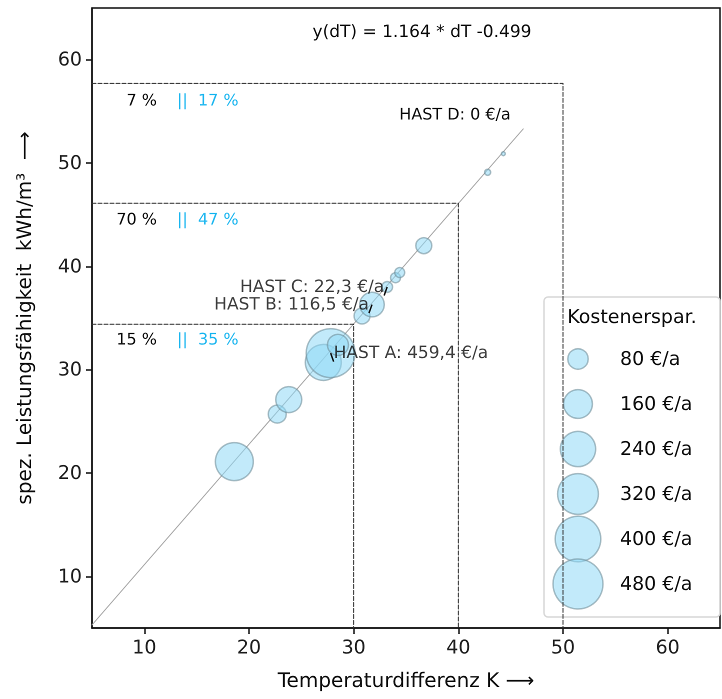  What do you see at coordinates (136, 219) in the screenshot?
I see `annotation: 70 %` at bounding box center [136, 219].